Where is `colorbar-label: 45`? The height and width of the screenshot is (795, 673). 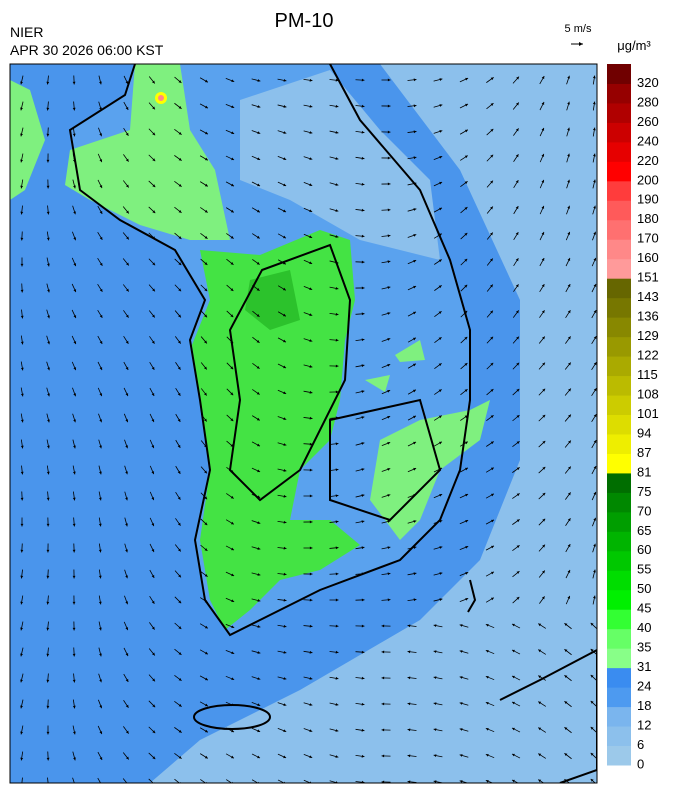
colorbar-label: 45 is located at coordinates (644, 608).